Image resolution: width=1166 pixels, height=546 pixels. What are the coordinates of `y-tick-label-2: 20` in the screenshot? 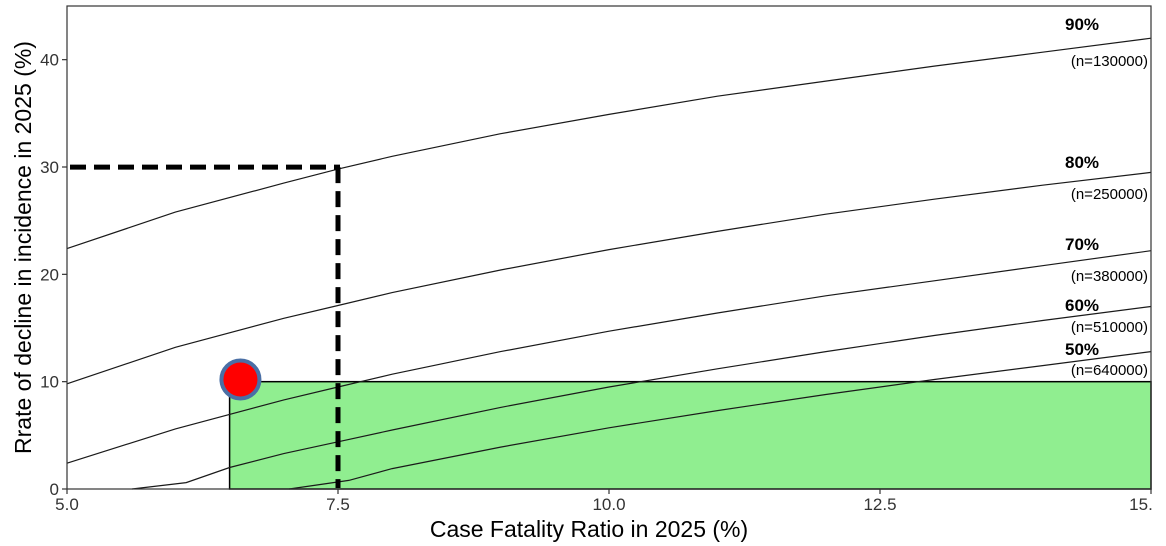 It's located at (49, 274).